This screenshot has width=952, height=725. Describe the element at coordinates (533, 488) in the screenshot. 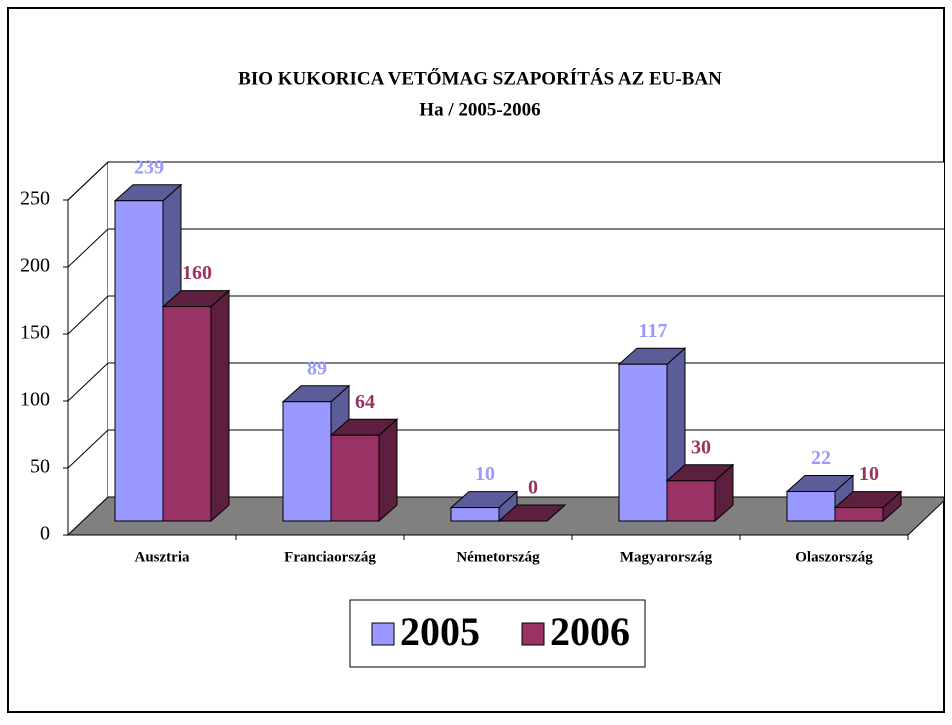

I see `value-label: 0` at that location.